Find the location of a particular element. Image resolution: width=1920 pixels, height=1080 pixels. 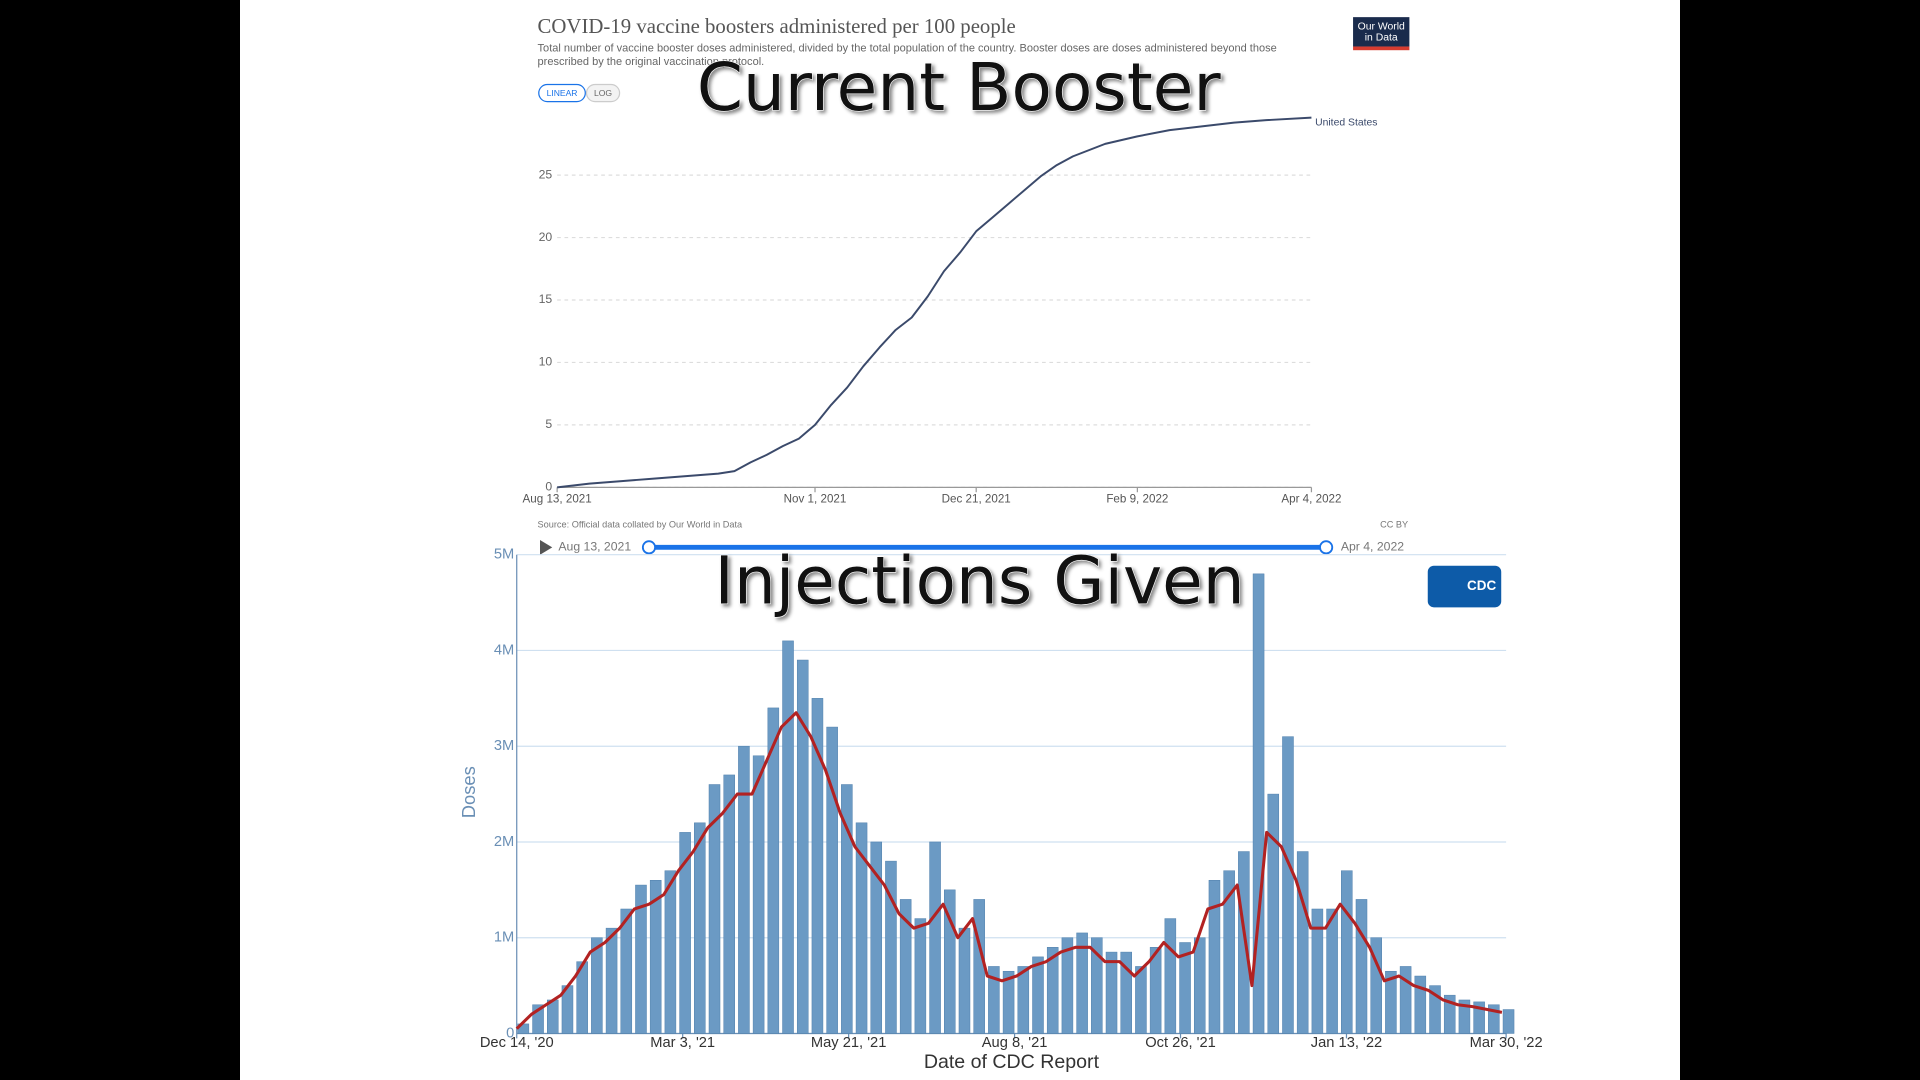

y-tick-label: 4M is located at coordinates (504, 650).